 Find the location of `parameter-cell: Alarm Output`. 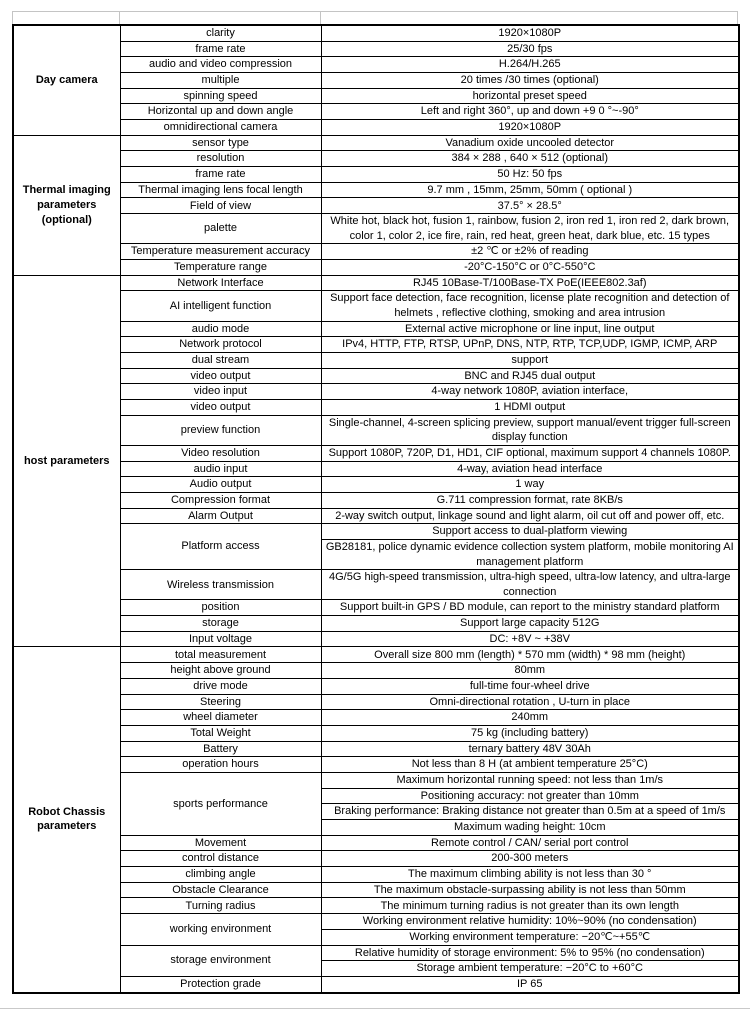

parameter-cell: Alarm Output is located at coordinates (220, 516).